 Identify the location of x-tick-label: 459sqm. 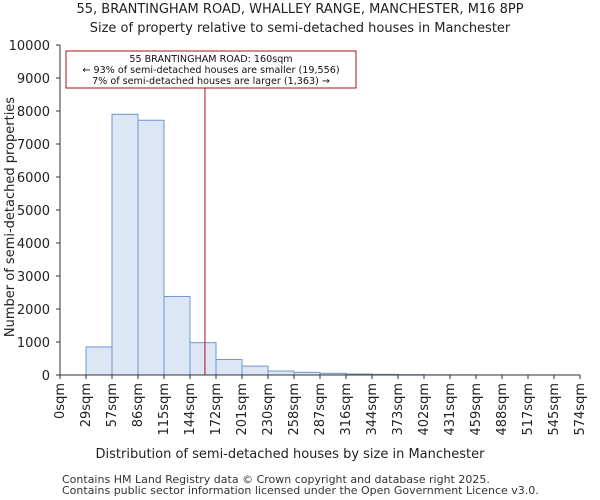
(476, 409).